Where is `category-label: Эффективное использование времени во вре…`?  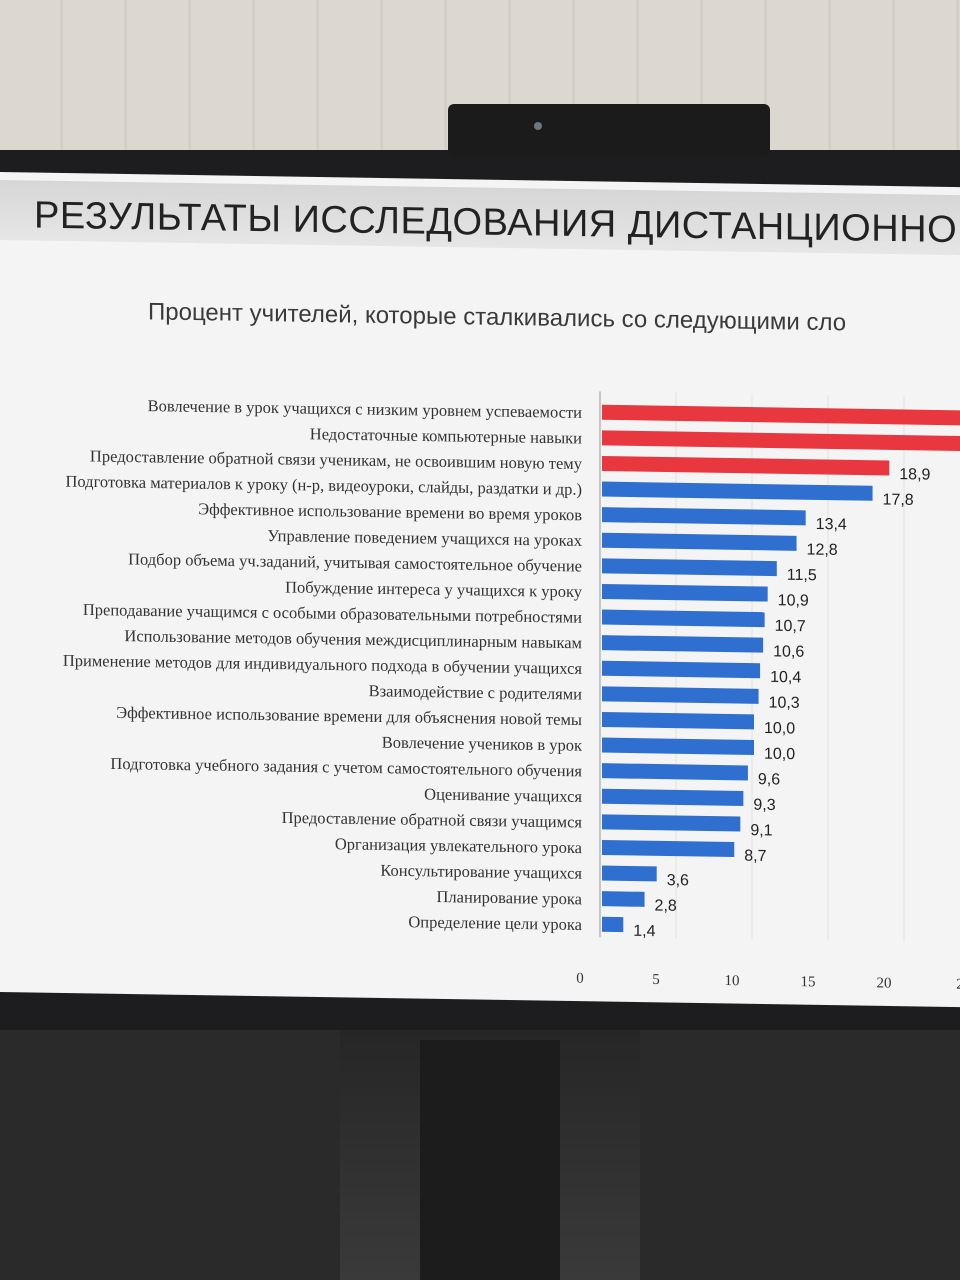 category-label: Эффективное использование времени во вре… is located at coordinates (390, 511).